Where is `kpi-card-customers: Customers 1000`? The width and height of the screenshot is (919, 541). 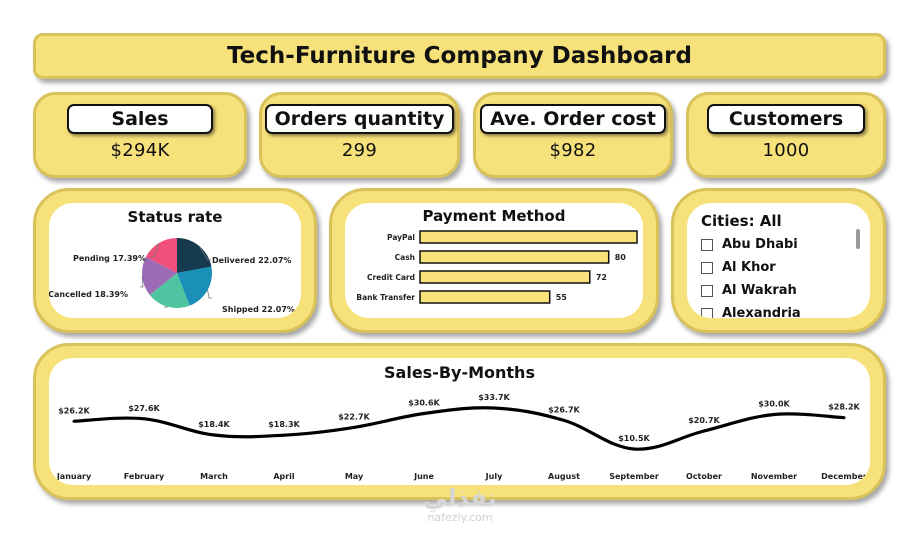 kpi-card-customers: Customers 1000 is located at coordinates (786, 135).